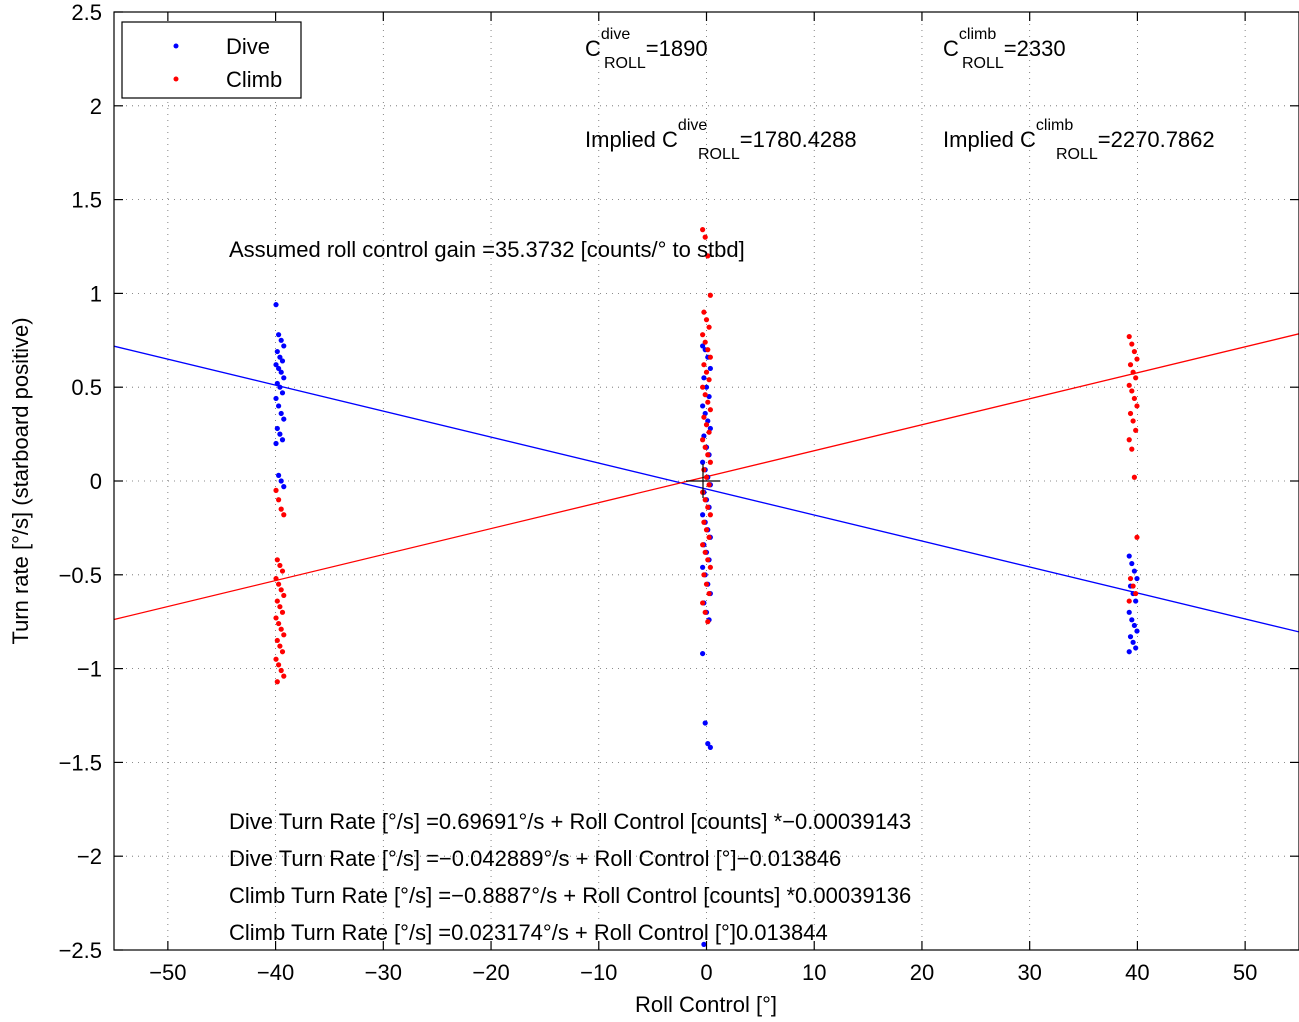 This screenshot has height=1022, width=1299. Describe the element at coordinates (176, 79) in the screenshot. I see `legend-climb-marker` at that location.